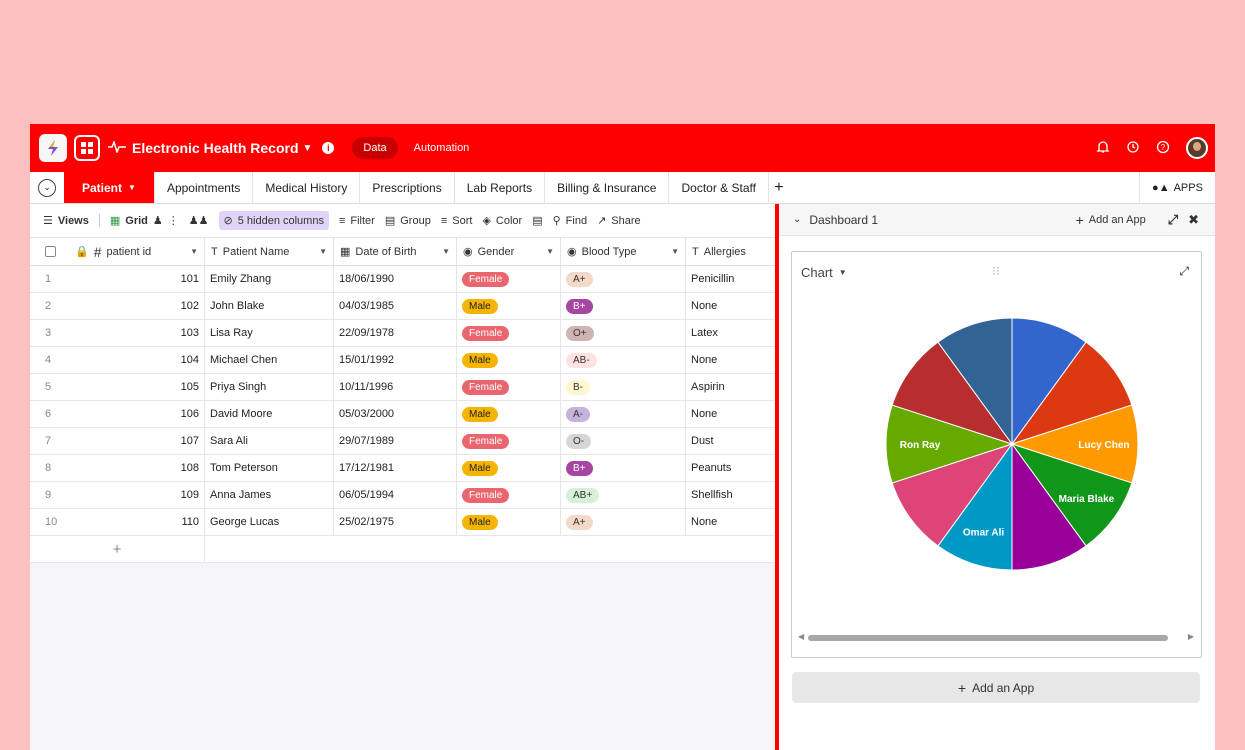 This screenshot has height=750, width=1245. Describe the element at coordinates (730, 495) in the screenshot. I see `allergies-cell: Shellfish` at that location.